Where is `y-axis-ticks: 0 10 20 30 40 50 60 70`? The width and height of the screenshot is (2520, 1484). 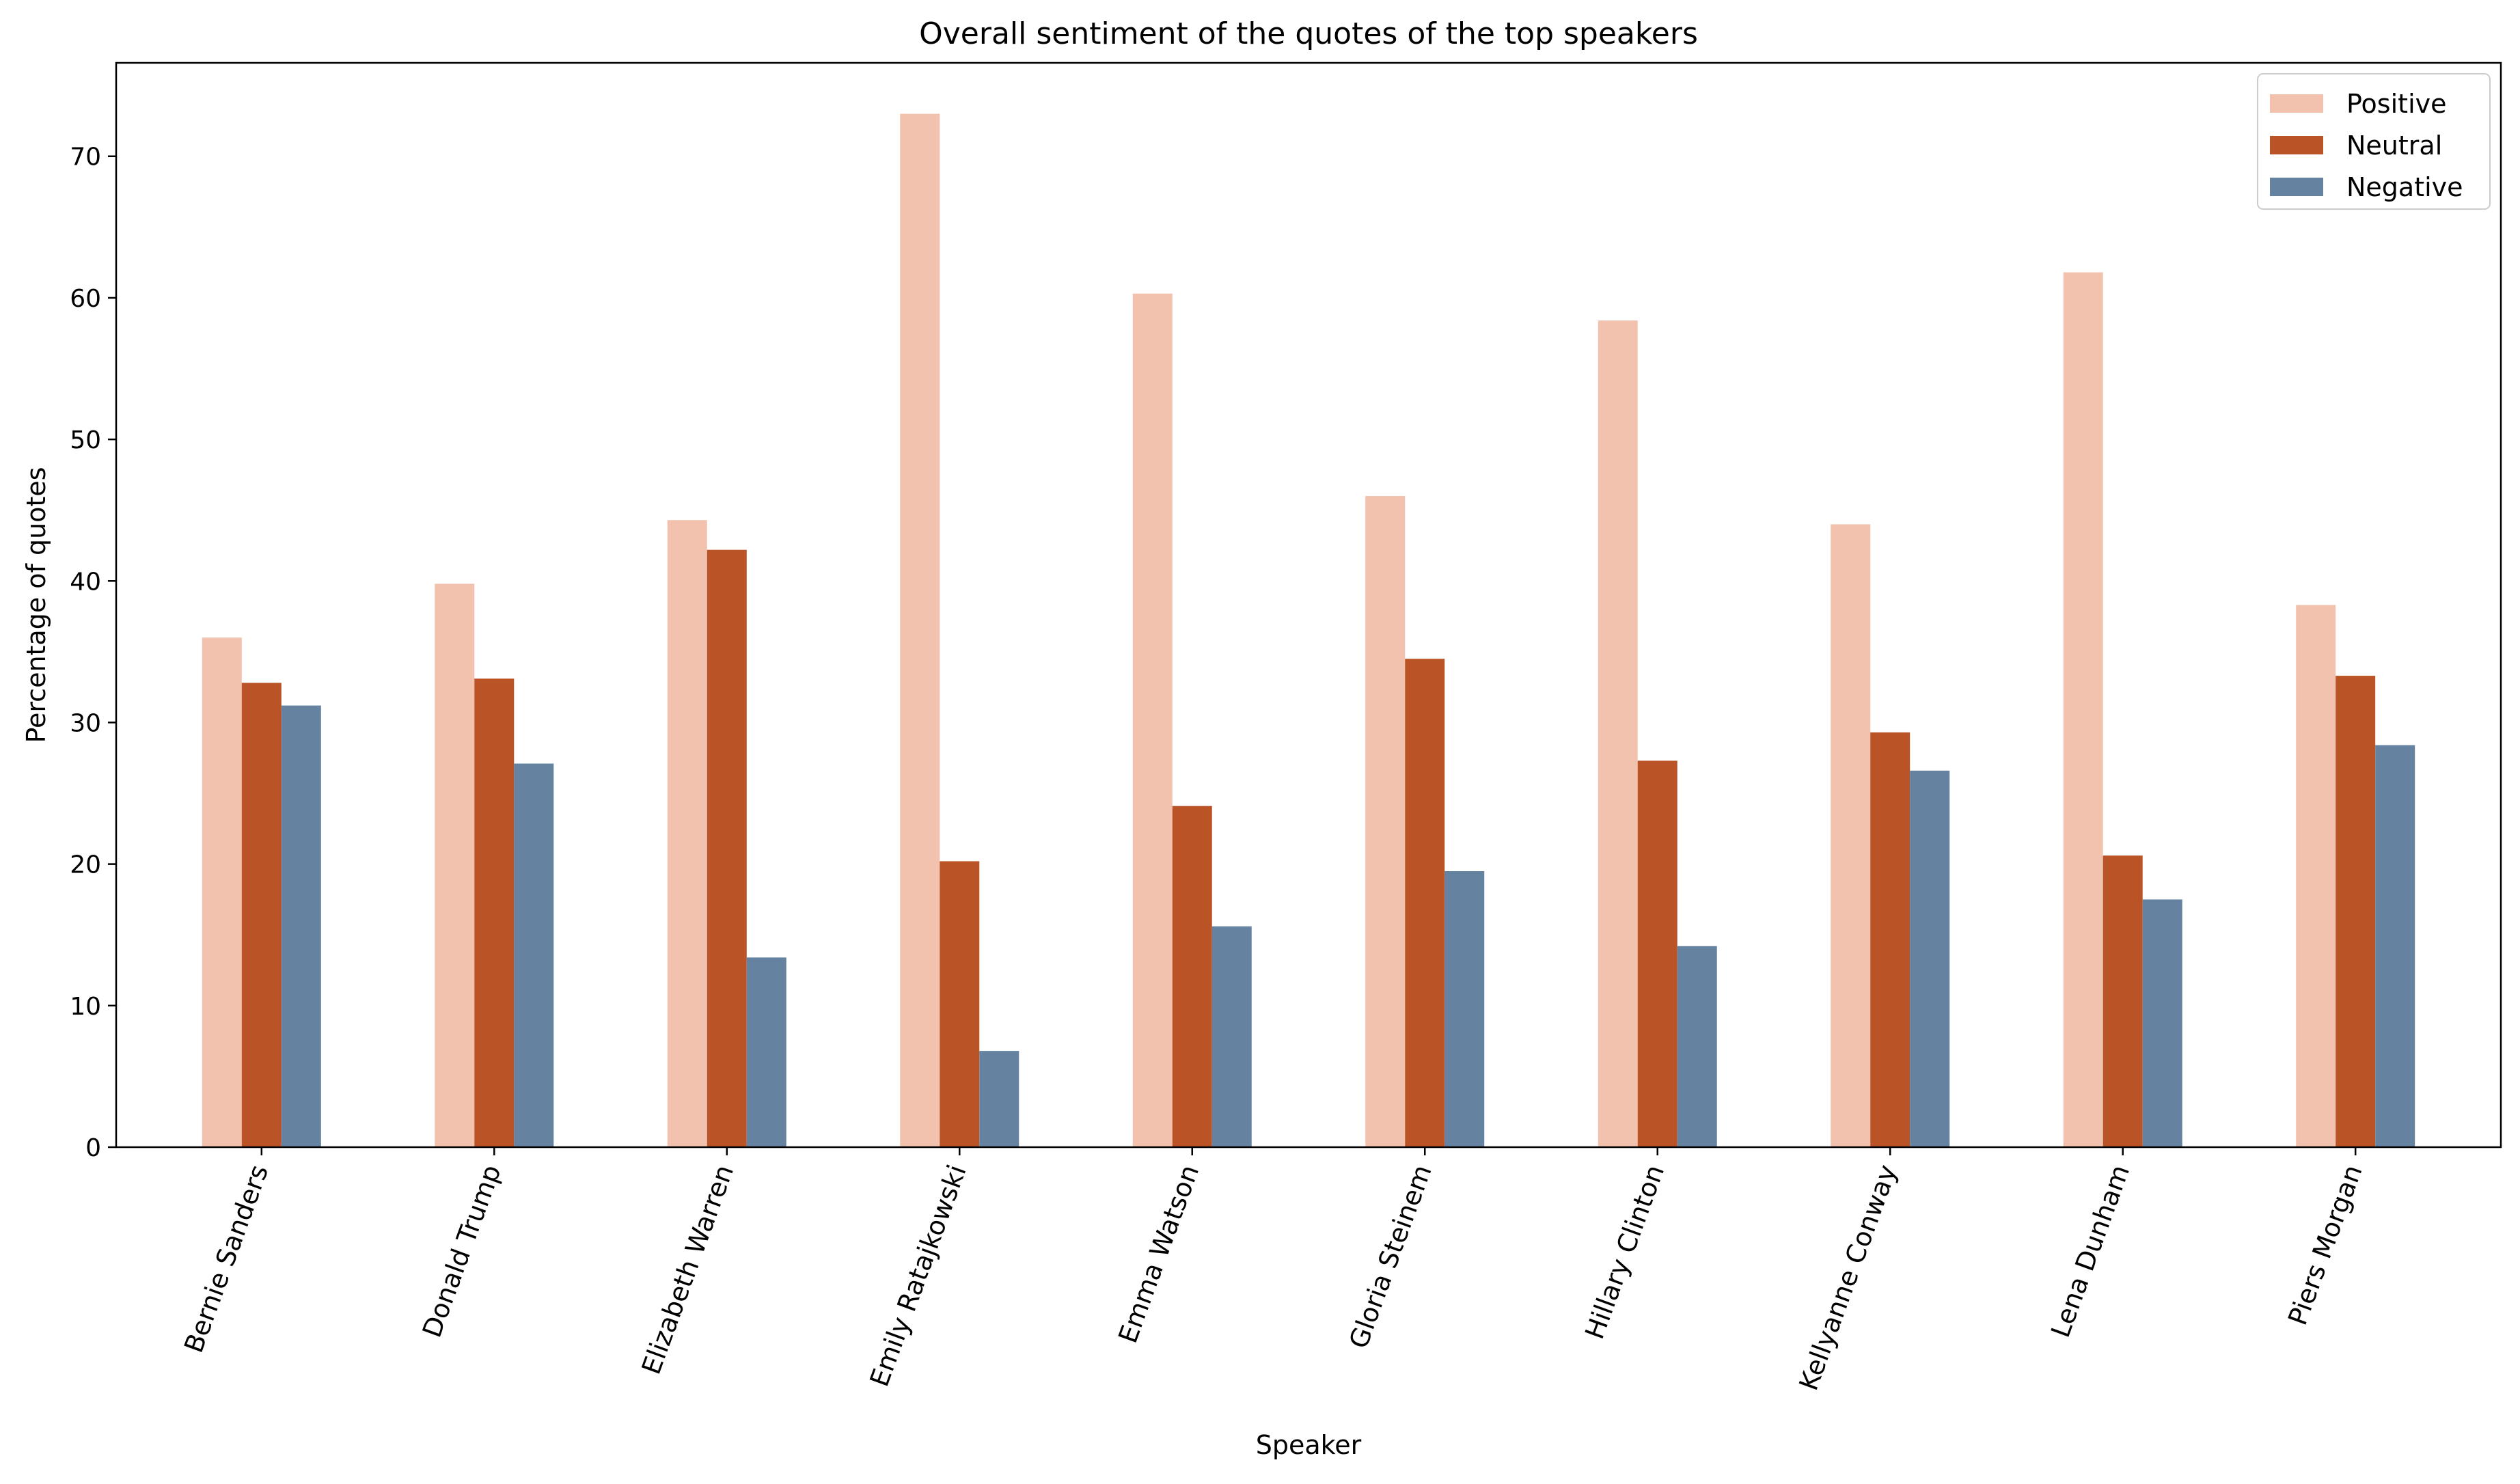 y-axis-ticks: 0 10 20 30 40 50 60 70 is located at coordinates (93, 653).